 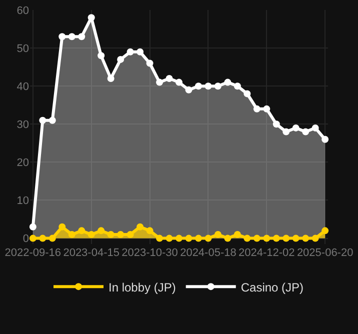 What do you see at coordinates (142, 287) in the screenshot?
I see `legend-label: In lobby (JP)` at bounding box center [142, 287].